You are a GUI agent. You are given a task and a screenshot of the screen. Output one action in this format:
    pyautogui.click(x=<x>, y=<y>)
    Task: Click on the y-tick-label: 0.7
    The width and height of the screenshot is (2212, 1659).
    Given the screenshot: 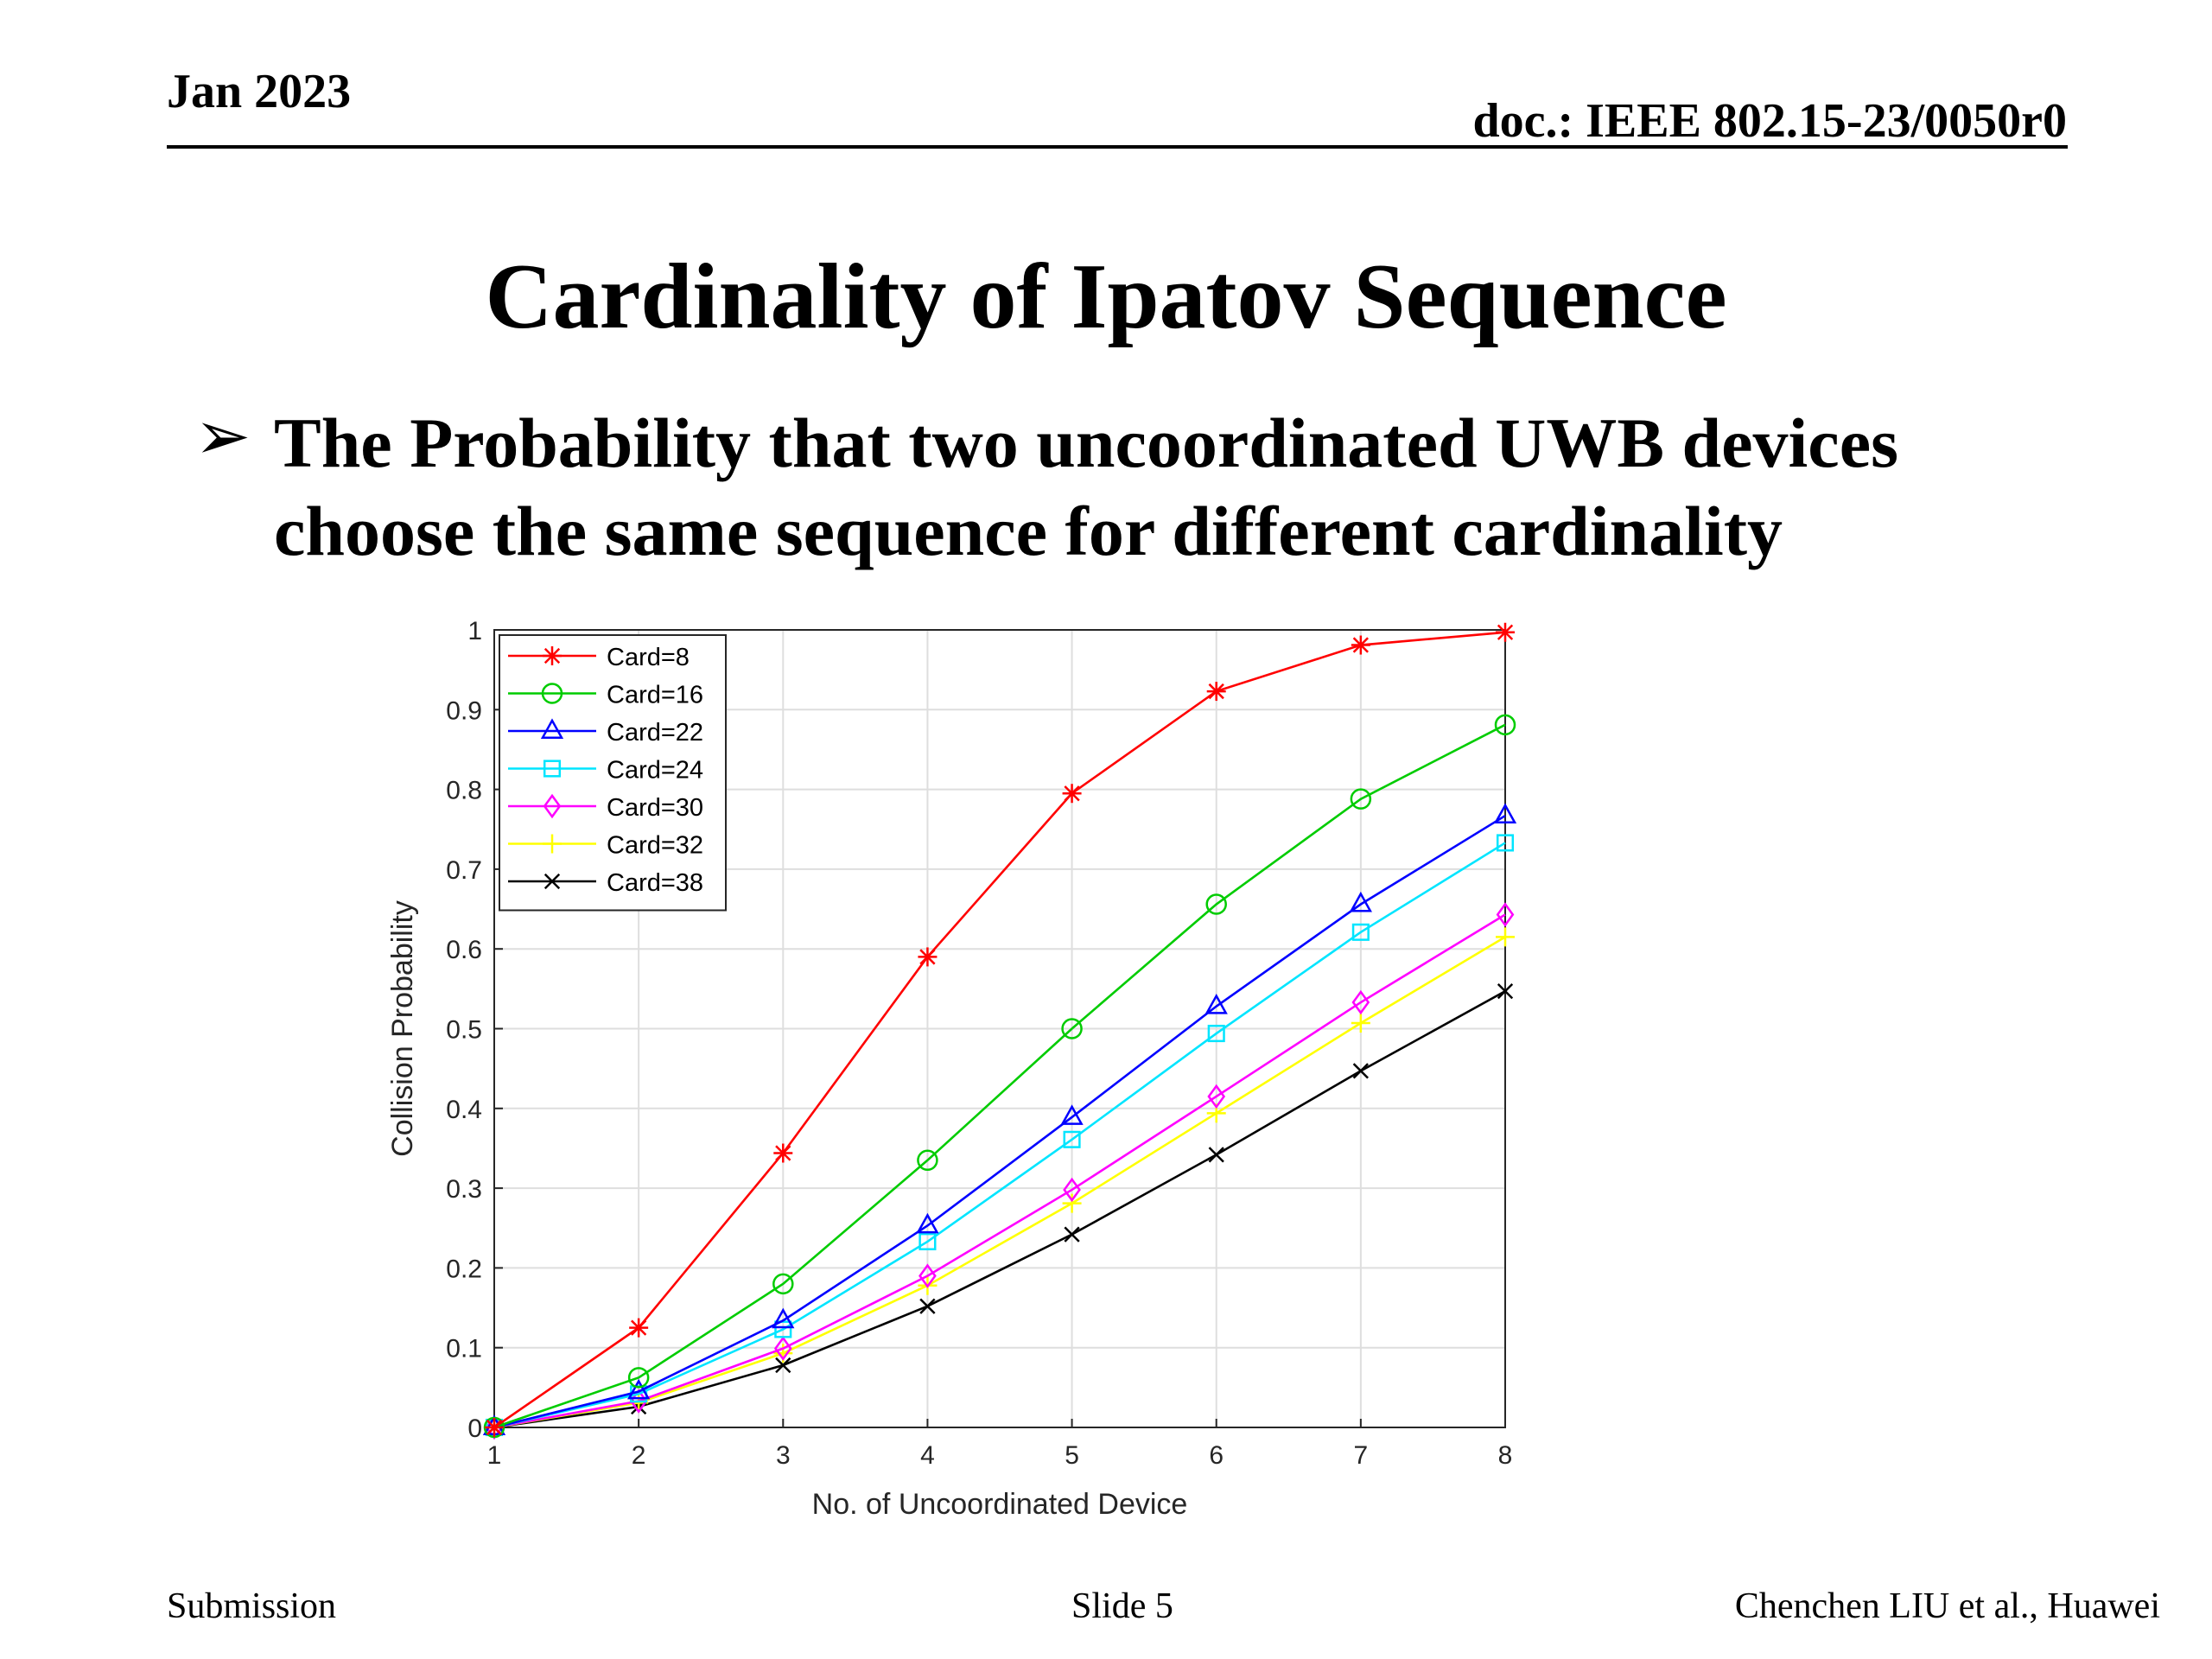 What is the action you would take?
    pyautogui.click(x=464, y=870)
    